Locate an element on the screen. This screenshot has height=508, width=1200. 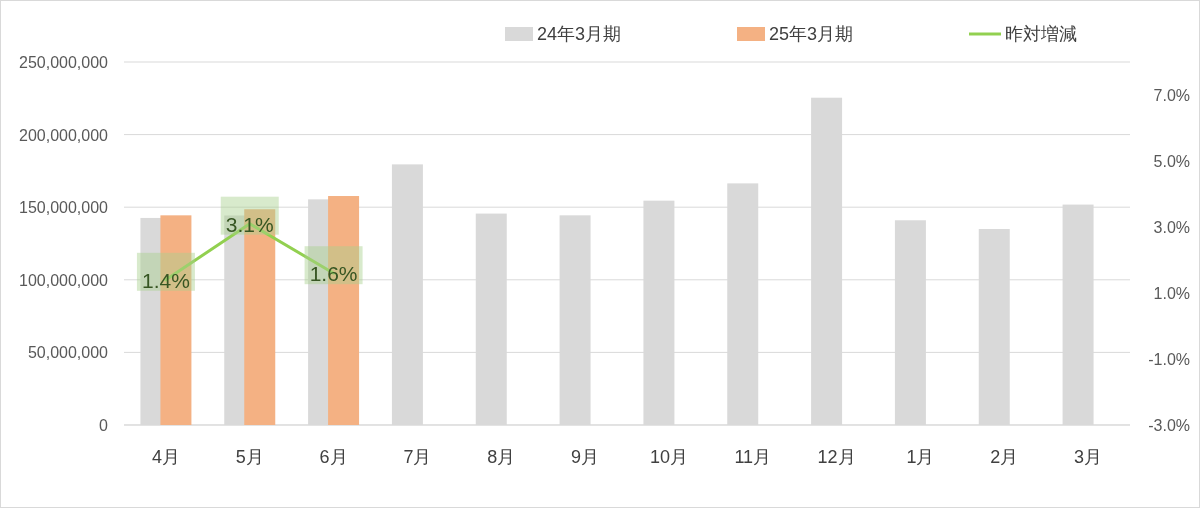
y-tick-label: 200,000,000 is located at coordinates (64, 135).